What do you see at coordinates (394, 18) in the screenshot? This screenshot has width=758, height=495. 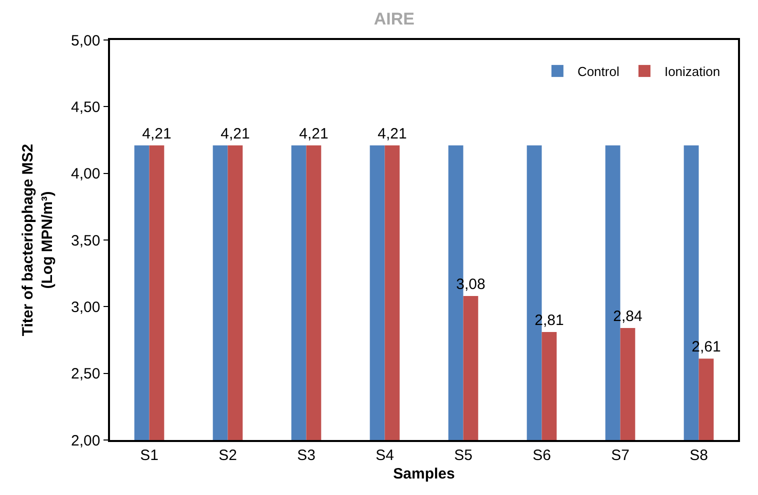 I see `chart-title: AIRE` at bounding box center [394, 18].